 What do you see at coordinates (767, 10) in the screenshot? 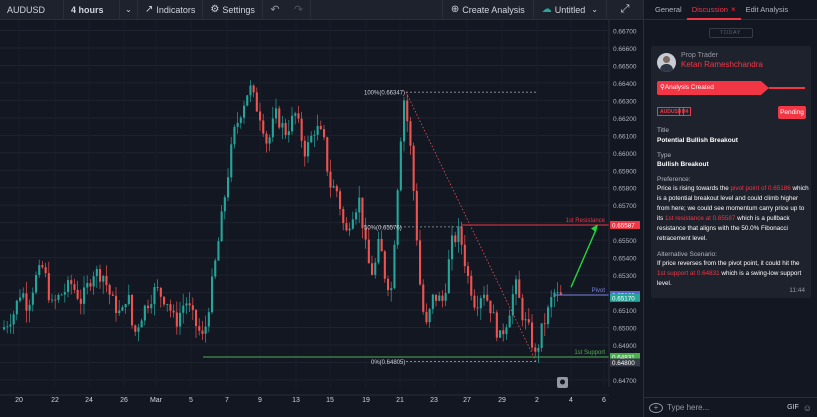
I see `tab-edit-analysis: Edit Analysis` at bounding box center [767, 10].